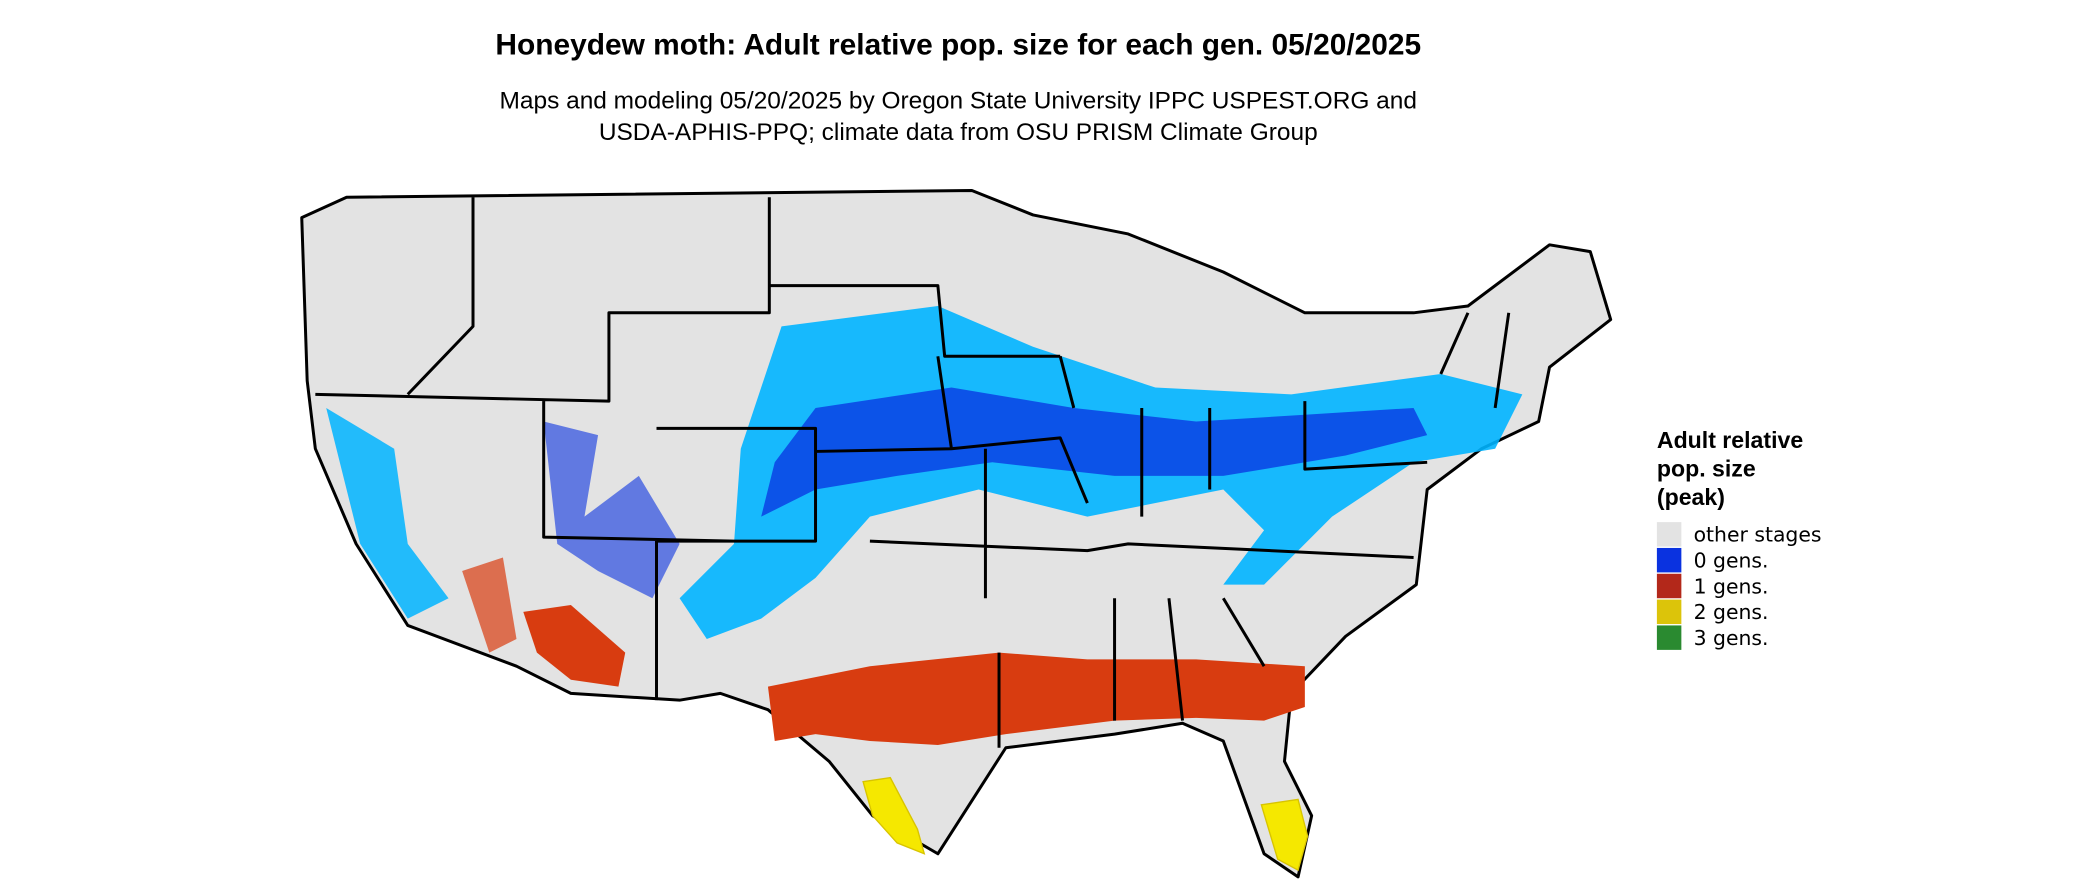  I want to click on legend-title: Adult relative, so click(1730, 440).